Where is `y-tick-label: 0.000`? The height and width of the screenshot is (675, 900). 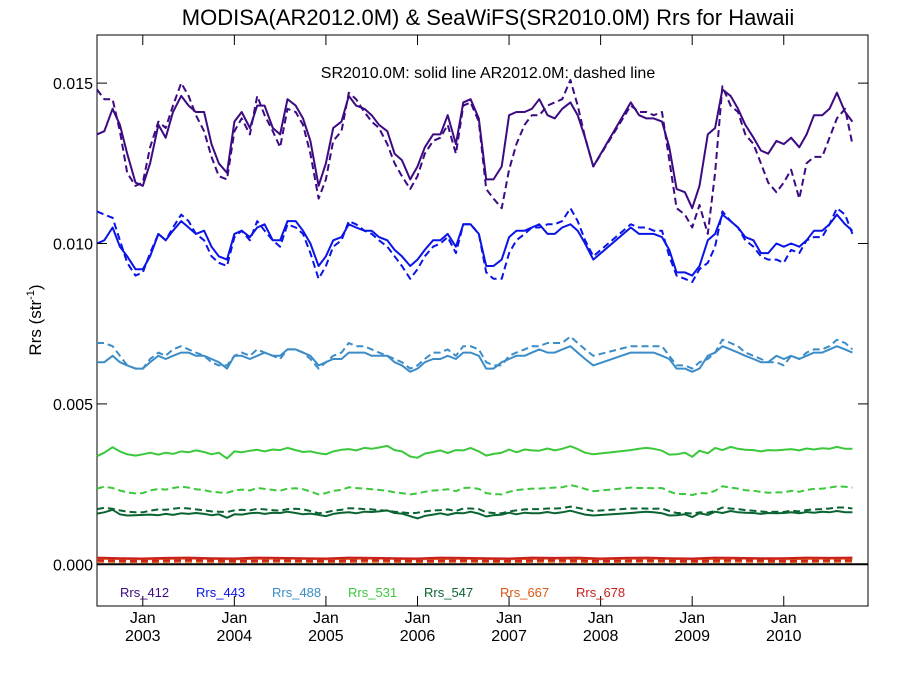
y-tick-label: 0.000 is located at coordinates (73, 565).